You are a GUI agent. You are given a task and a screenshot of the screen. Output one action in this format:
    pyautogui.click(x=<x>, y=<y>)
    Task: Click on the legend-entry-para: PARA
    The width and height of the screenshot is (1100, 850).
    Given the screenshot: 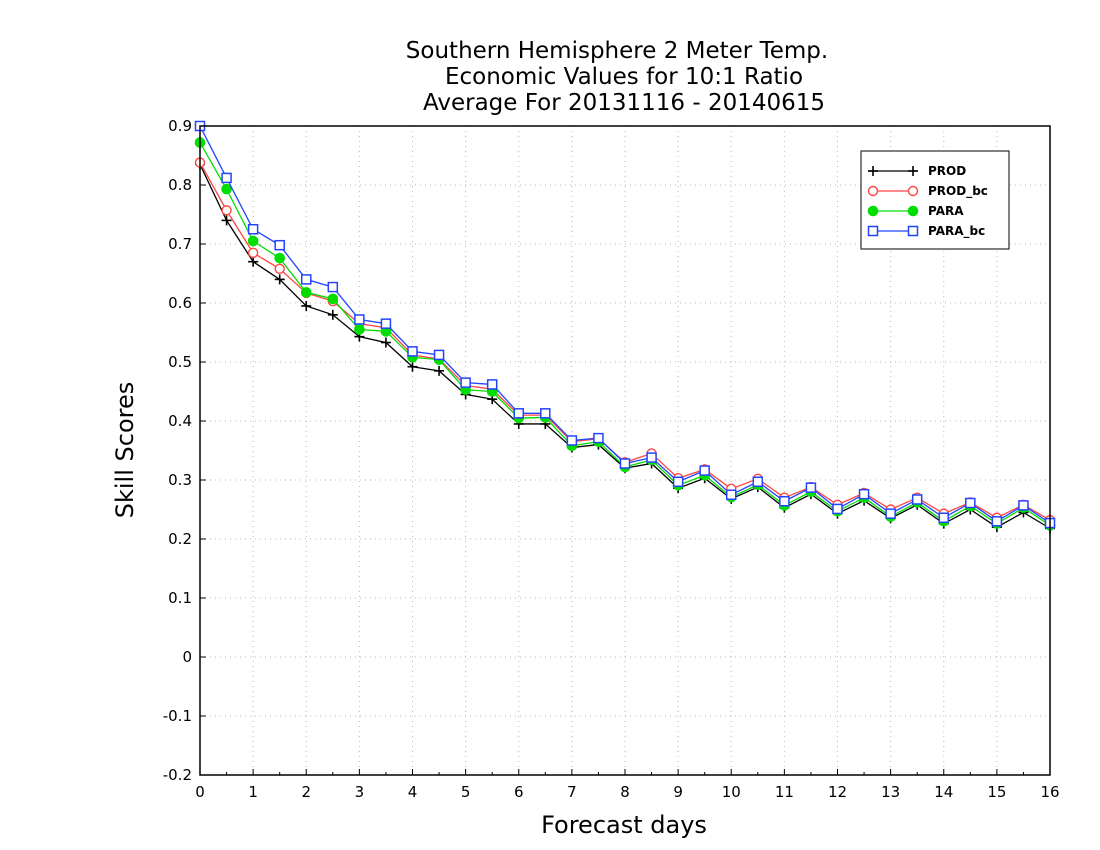 What is the action you would take?
    pyautogui.click(x=915, y=211)
    